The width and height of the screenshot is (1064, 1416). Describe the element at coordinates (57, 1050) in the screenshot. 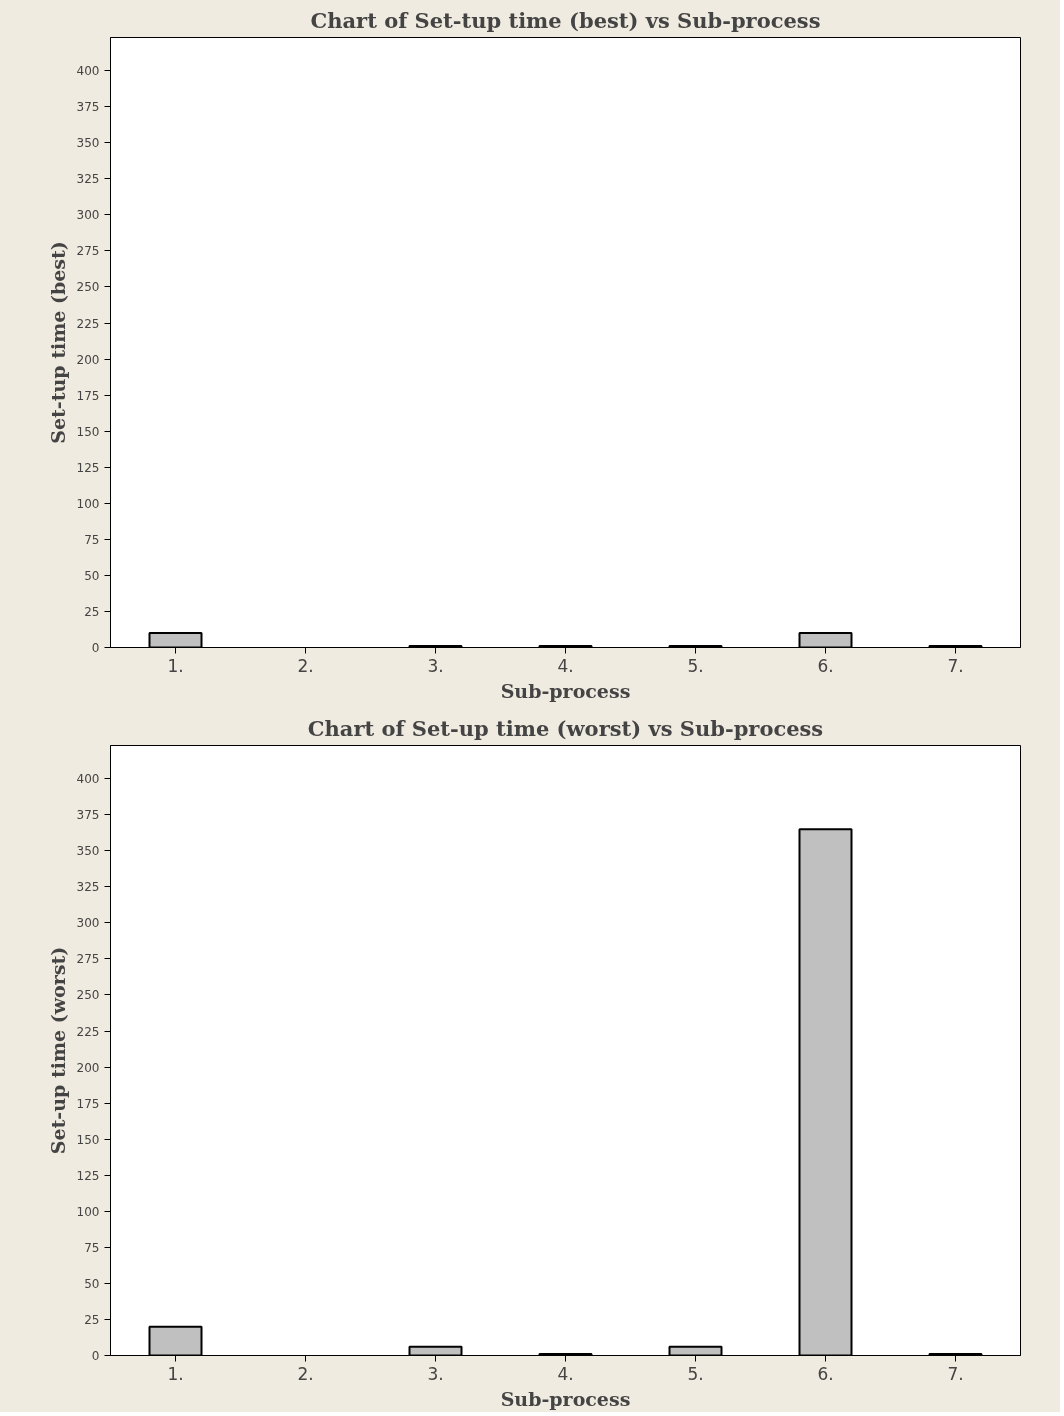

I see `y-axis-title: Set-up time (worst)` at that location.